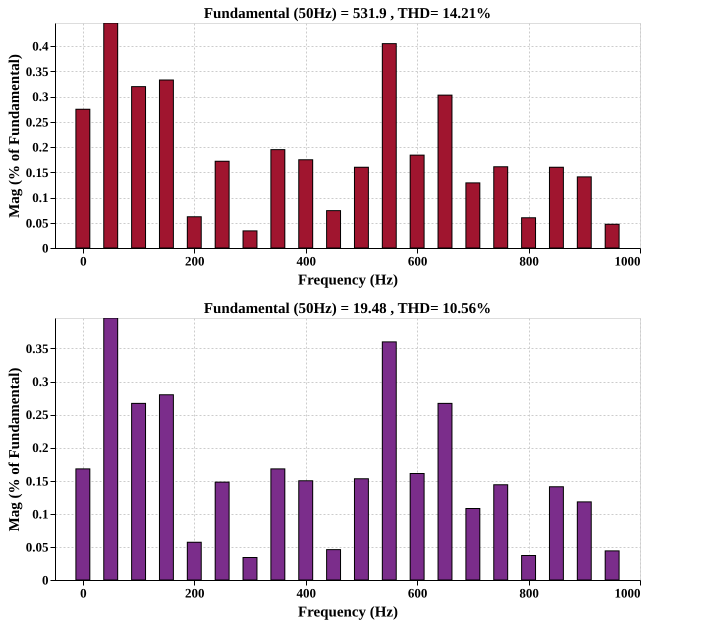 This screenshot has height=643, width=713. Describe the element at coordinates (40, 46) in the screenshot. I see `y-tick-label: 0.4` at that location.